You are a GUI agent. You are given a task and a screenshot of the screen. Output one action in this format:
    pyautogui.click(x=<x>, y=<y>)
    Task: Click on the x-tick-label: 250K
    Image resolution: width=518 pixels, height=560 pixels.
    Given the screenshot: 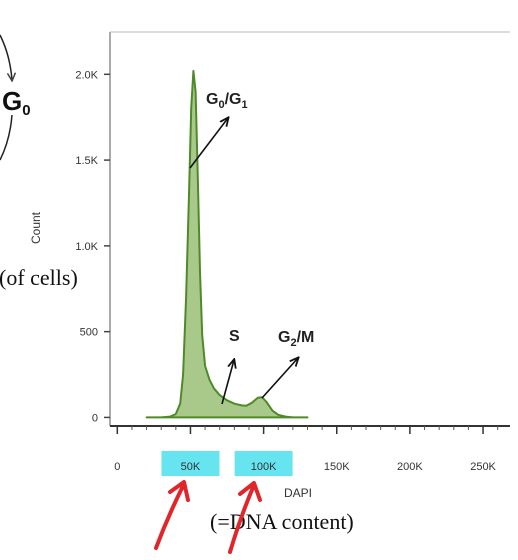 What is the action you would take?
    pyautogui.click(x=483, y=467)
    